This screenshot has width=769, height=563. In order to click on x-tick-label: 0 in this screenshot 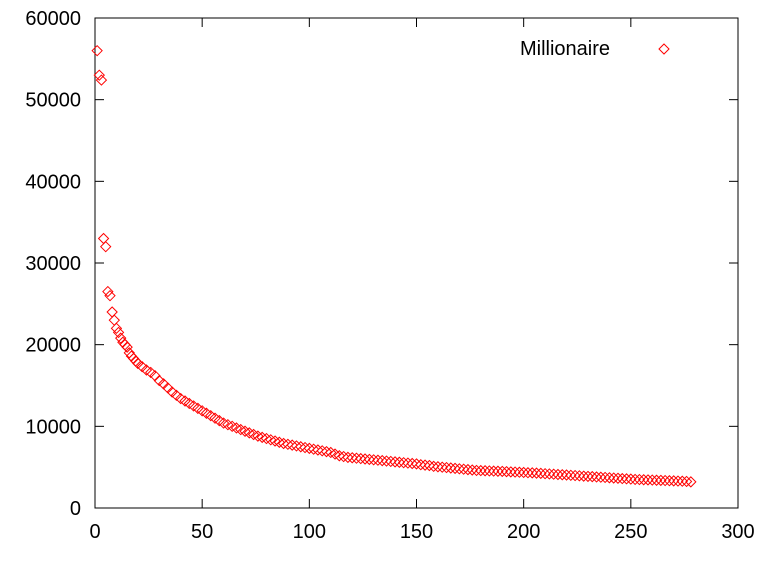, I will do `click(94, 532)`.